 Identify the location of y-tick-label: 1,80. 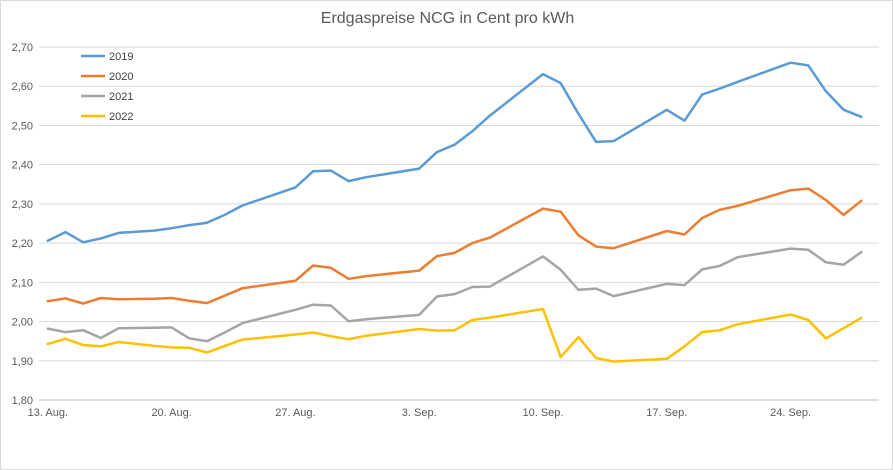
(22, 401).